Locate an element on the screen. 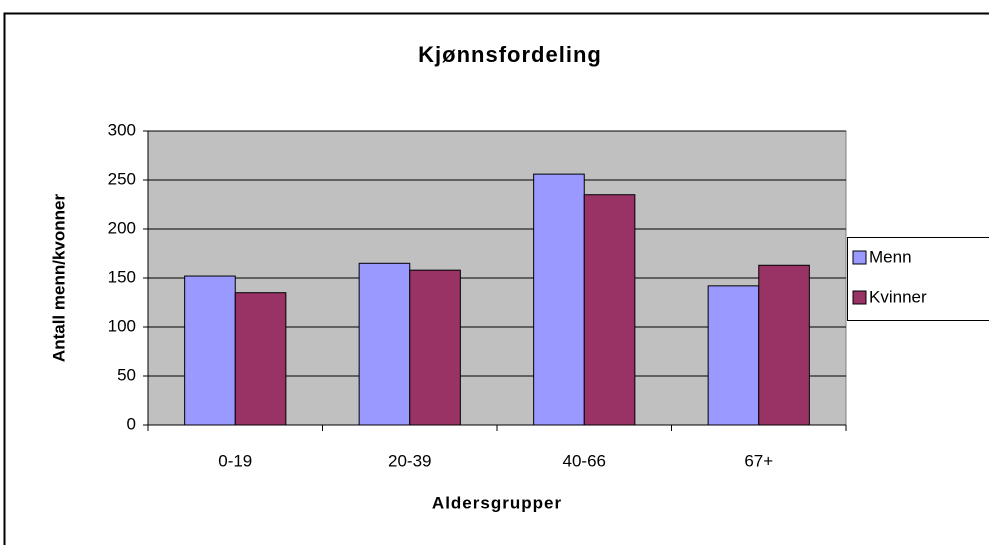  legend-box is located at coordinates (918, 279).